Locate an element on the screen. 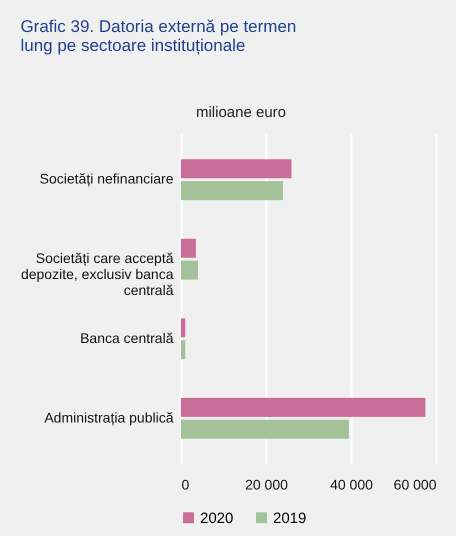 The image size is (465, 545). y-tick-label: Banca centrală is located at coordinates (127, 338).